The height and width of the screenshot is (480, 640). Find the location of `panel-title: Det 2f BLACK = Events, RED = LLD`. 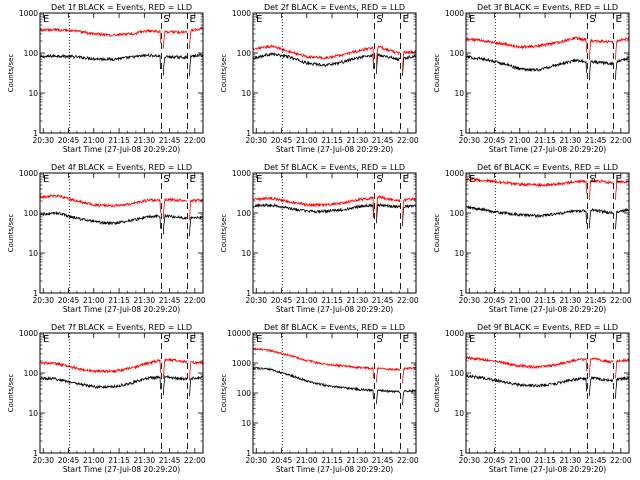

panel-title: Det 2f BLACK = Events, RED = LLD is located at coordinates (334, 7).